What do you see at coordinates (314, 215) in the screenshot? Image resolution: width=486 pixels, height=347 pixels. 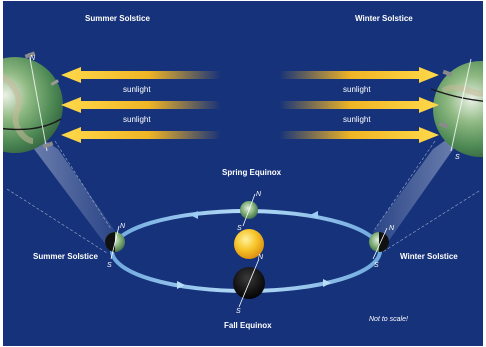 I see `orbit-arrow-top-right` at bounding box center [314, 215].